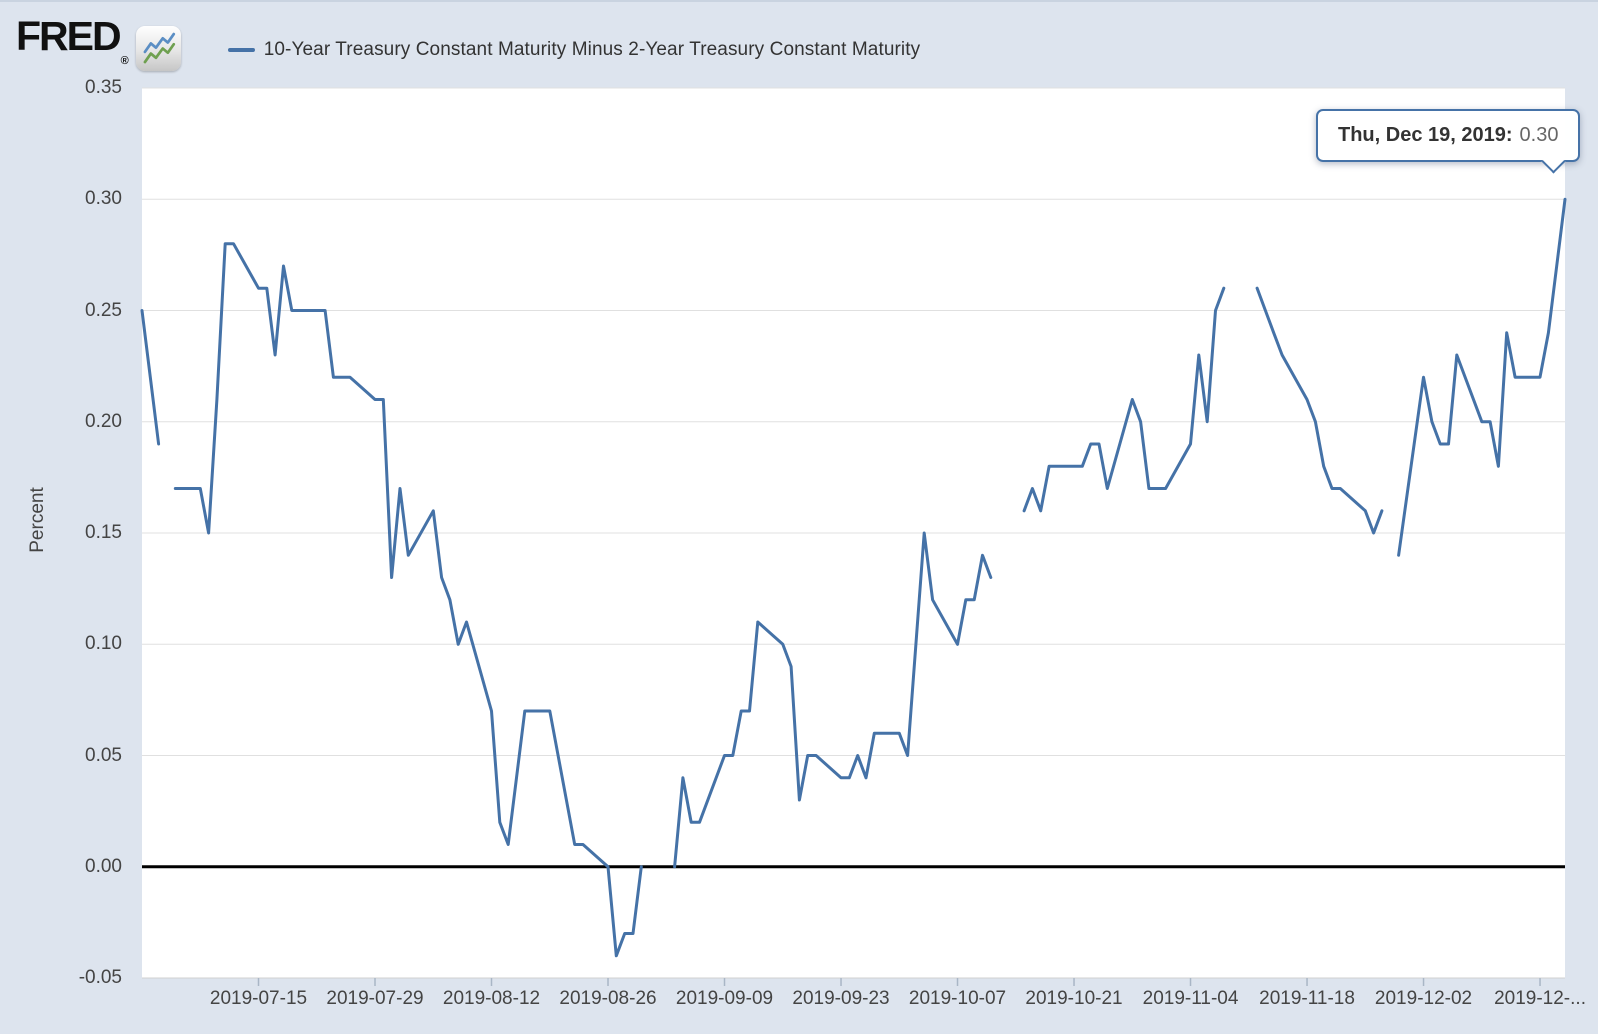 The height and width of the screenshot is (1034, 1598). What do you see at coordinates (608, 998) in the screenshot?
I see `x-tick-label: 2019-08-26` at bounding box center [608, 998].